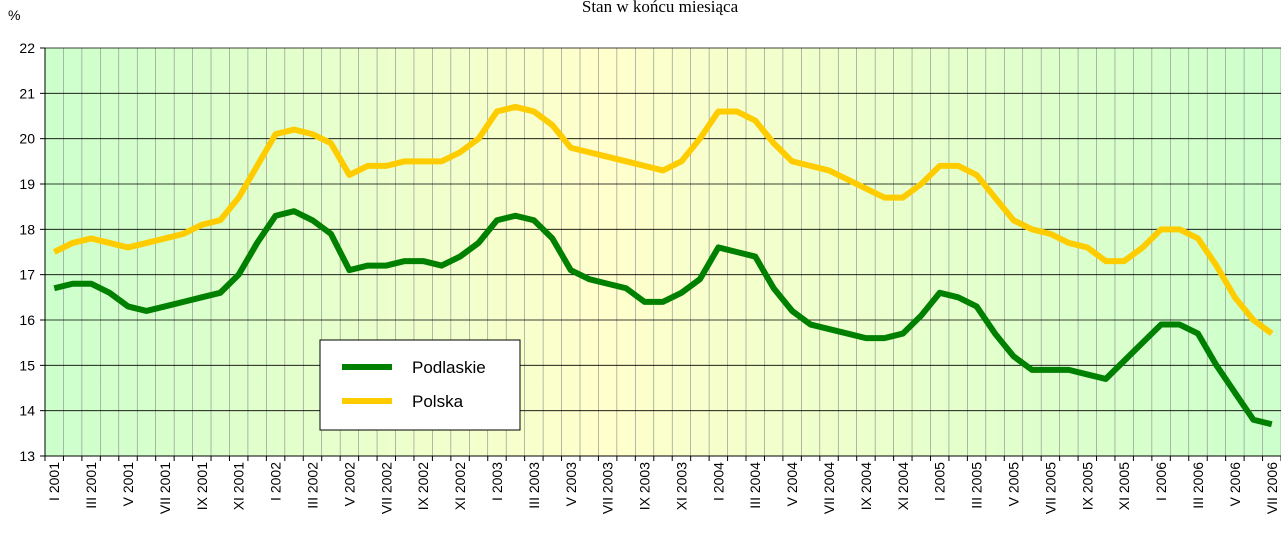 This screenshot has height=537, width=1281. Describe the element at coordinates (312, 485) in the screenshot. I see `x-tick-label: III 2002` at that location.